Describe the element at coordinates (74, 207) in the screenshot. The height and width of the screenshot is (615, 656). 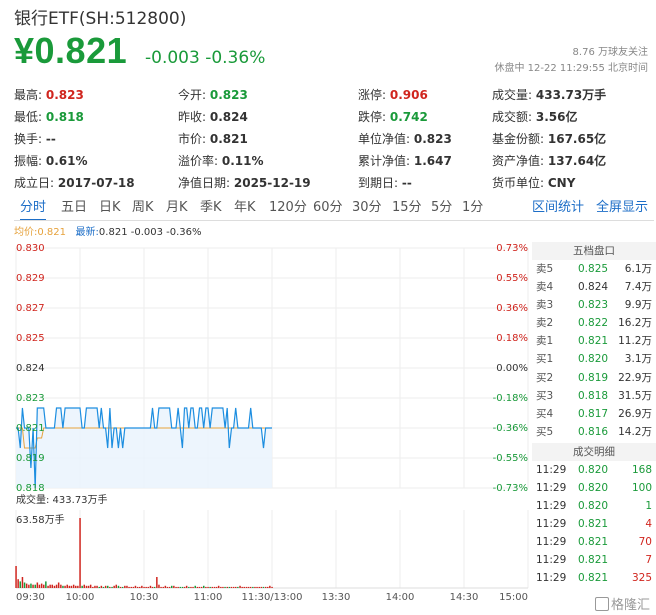
I see `tab-five-day: 五日` at that location.